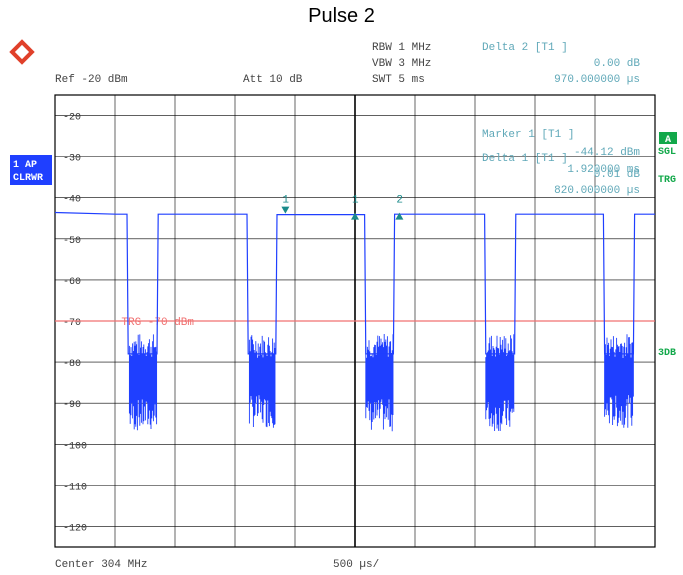 This screenshot has height=575, width=683. What do you see at coordinates (667, 152) in the screenshot?
I see `sgl-label: SGL` at bounding box center [667, 152].